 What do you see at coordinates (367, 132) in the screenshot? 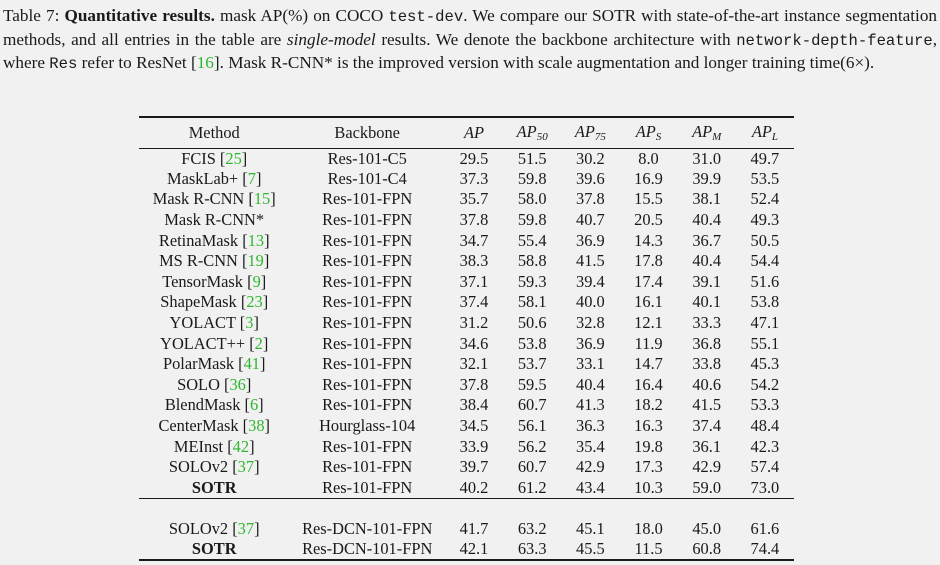
I see `header-backbone: Backbone` at bounding box center [367, 132].